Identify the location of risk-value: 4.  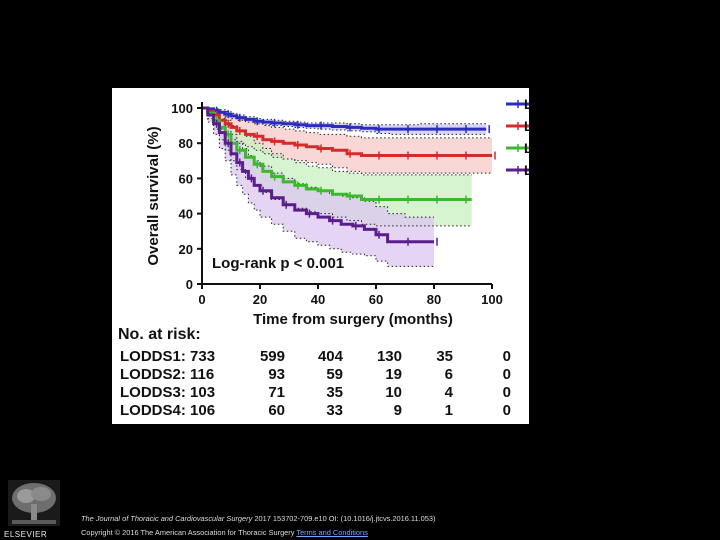
(448, 392).